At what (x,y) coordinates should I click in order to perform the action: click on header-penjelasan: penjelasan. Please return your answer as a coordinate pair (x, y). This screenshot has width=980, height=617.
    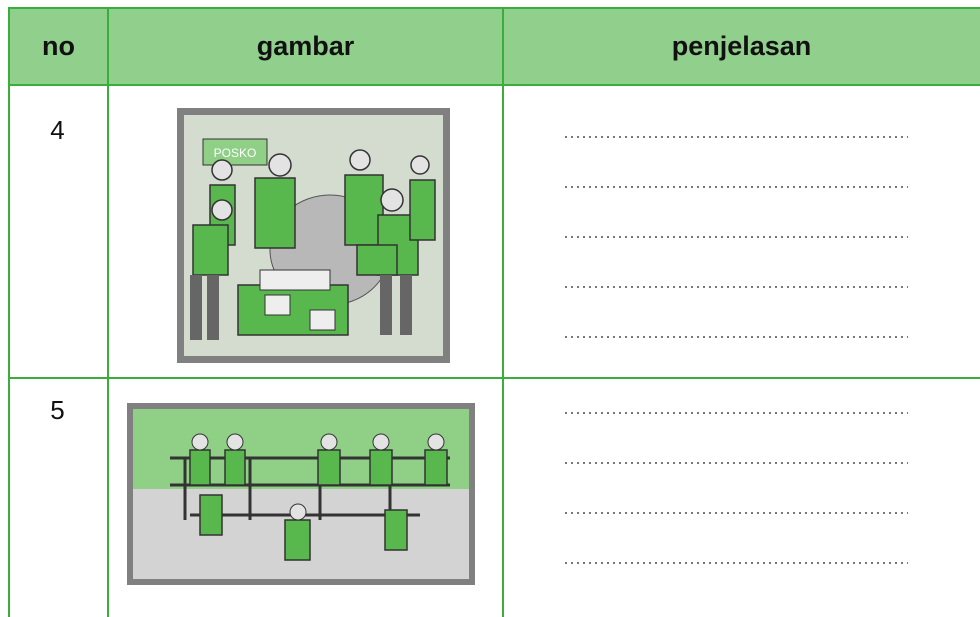
    Looking at the image, I should click on (741, 46).